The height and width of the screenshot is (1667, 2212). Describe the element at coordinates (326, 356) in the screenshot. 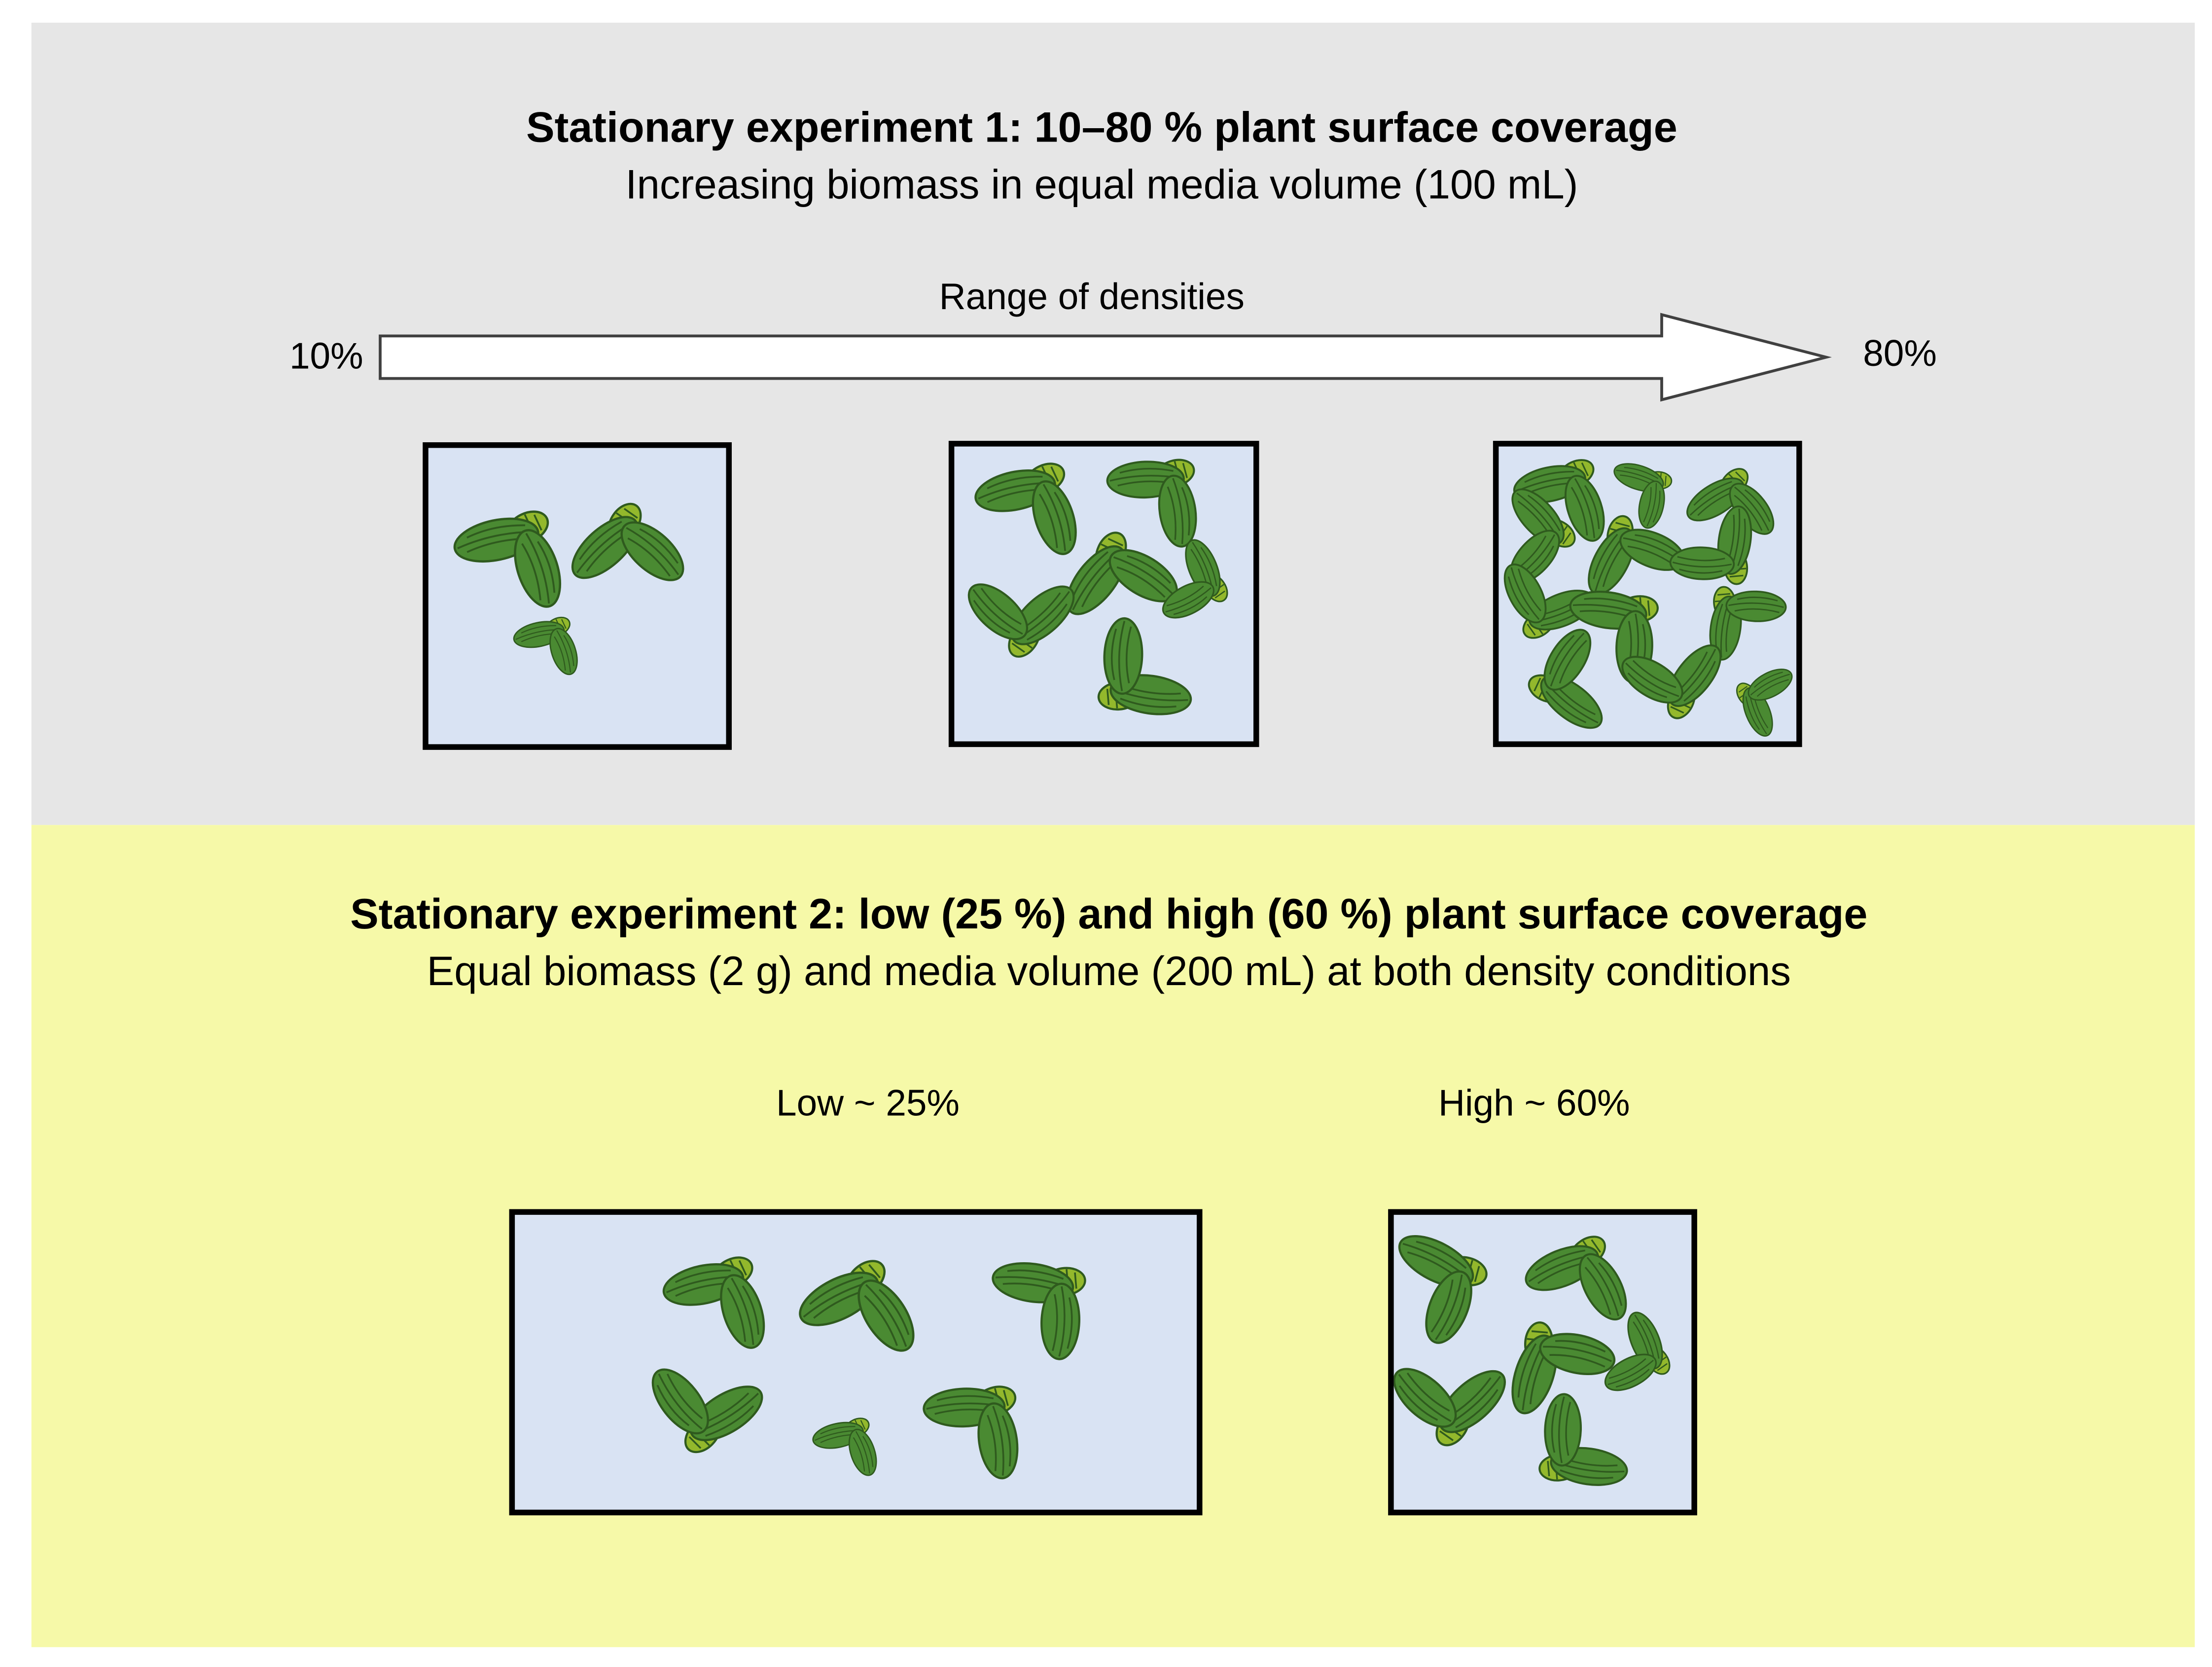

I see `range-start-label: 10%` at that location.